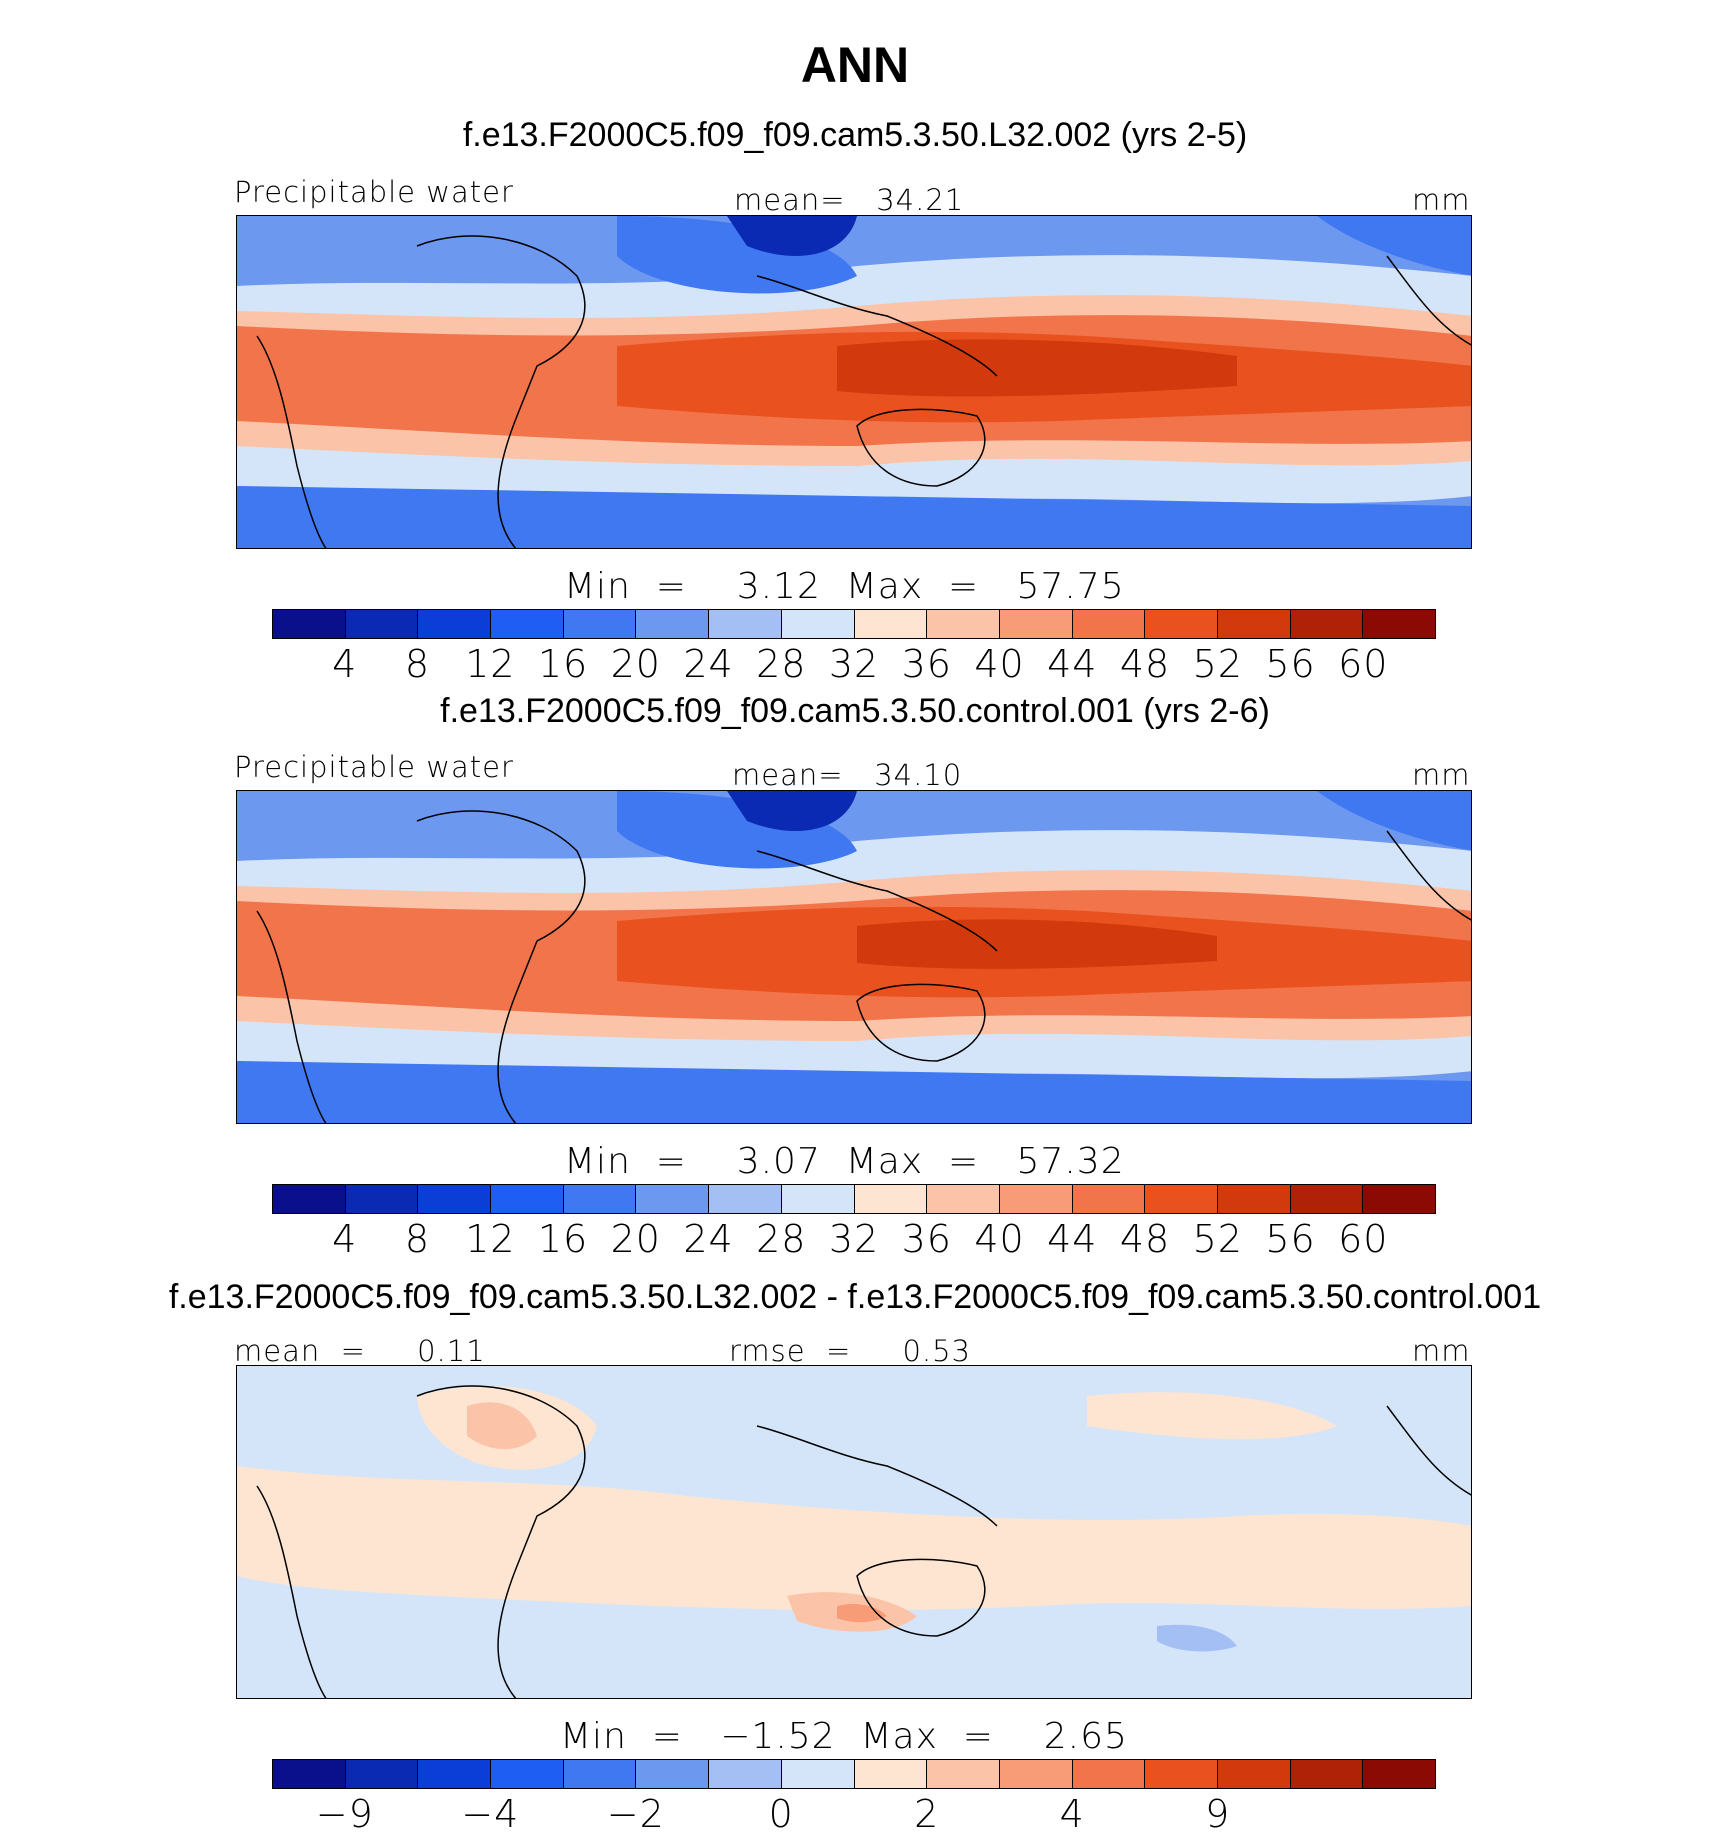 The width and height of the screenshot is (1710, 1836). Describe the element at coordinates (844, 1736) in the screenshot. I see `panel-3-min-max: Min = −1.52 Max = 2.65` at that location.